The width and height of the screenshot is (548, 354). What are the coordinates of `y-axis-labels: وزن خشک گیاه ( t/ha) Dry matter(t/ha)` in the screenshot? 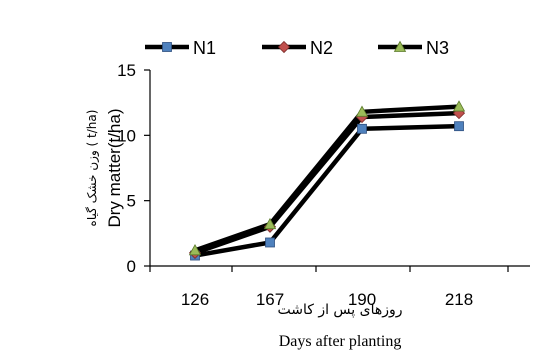 It's located at (104, 167).